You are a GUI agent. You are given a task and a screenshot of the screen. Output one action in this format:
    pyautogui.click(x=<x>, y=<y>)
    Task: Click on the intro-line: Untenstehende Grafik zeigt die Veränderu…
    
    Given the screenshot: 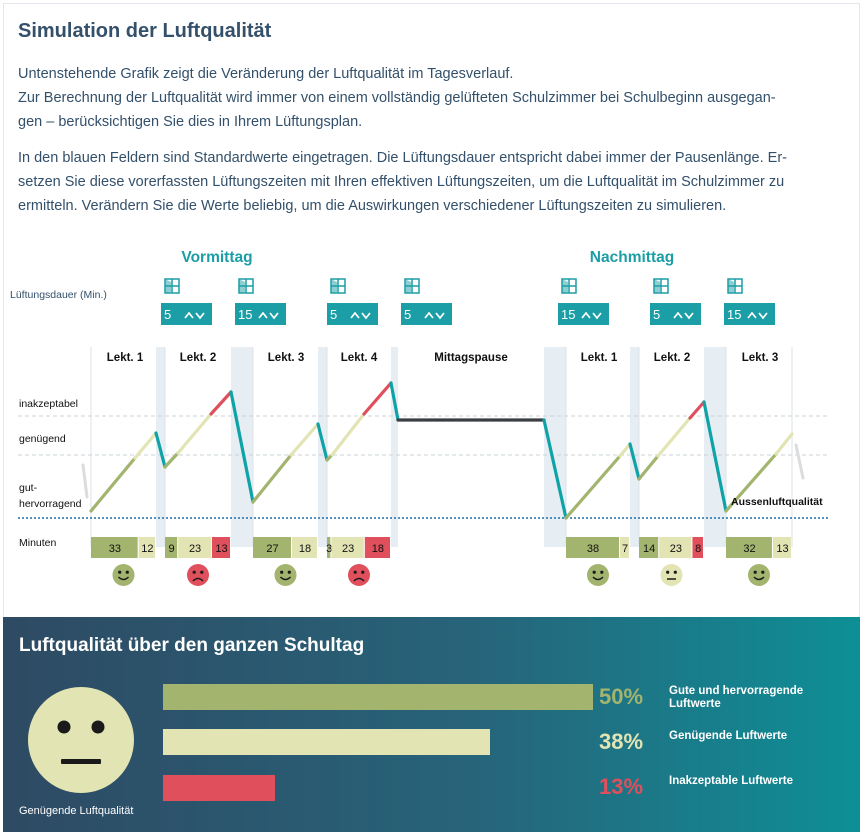 What is the action you would take?
    pyautogui.click(x=266, y=74)
    